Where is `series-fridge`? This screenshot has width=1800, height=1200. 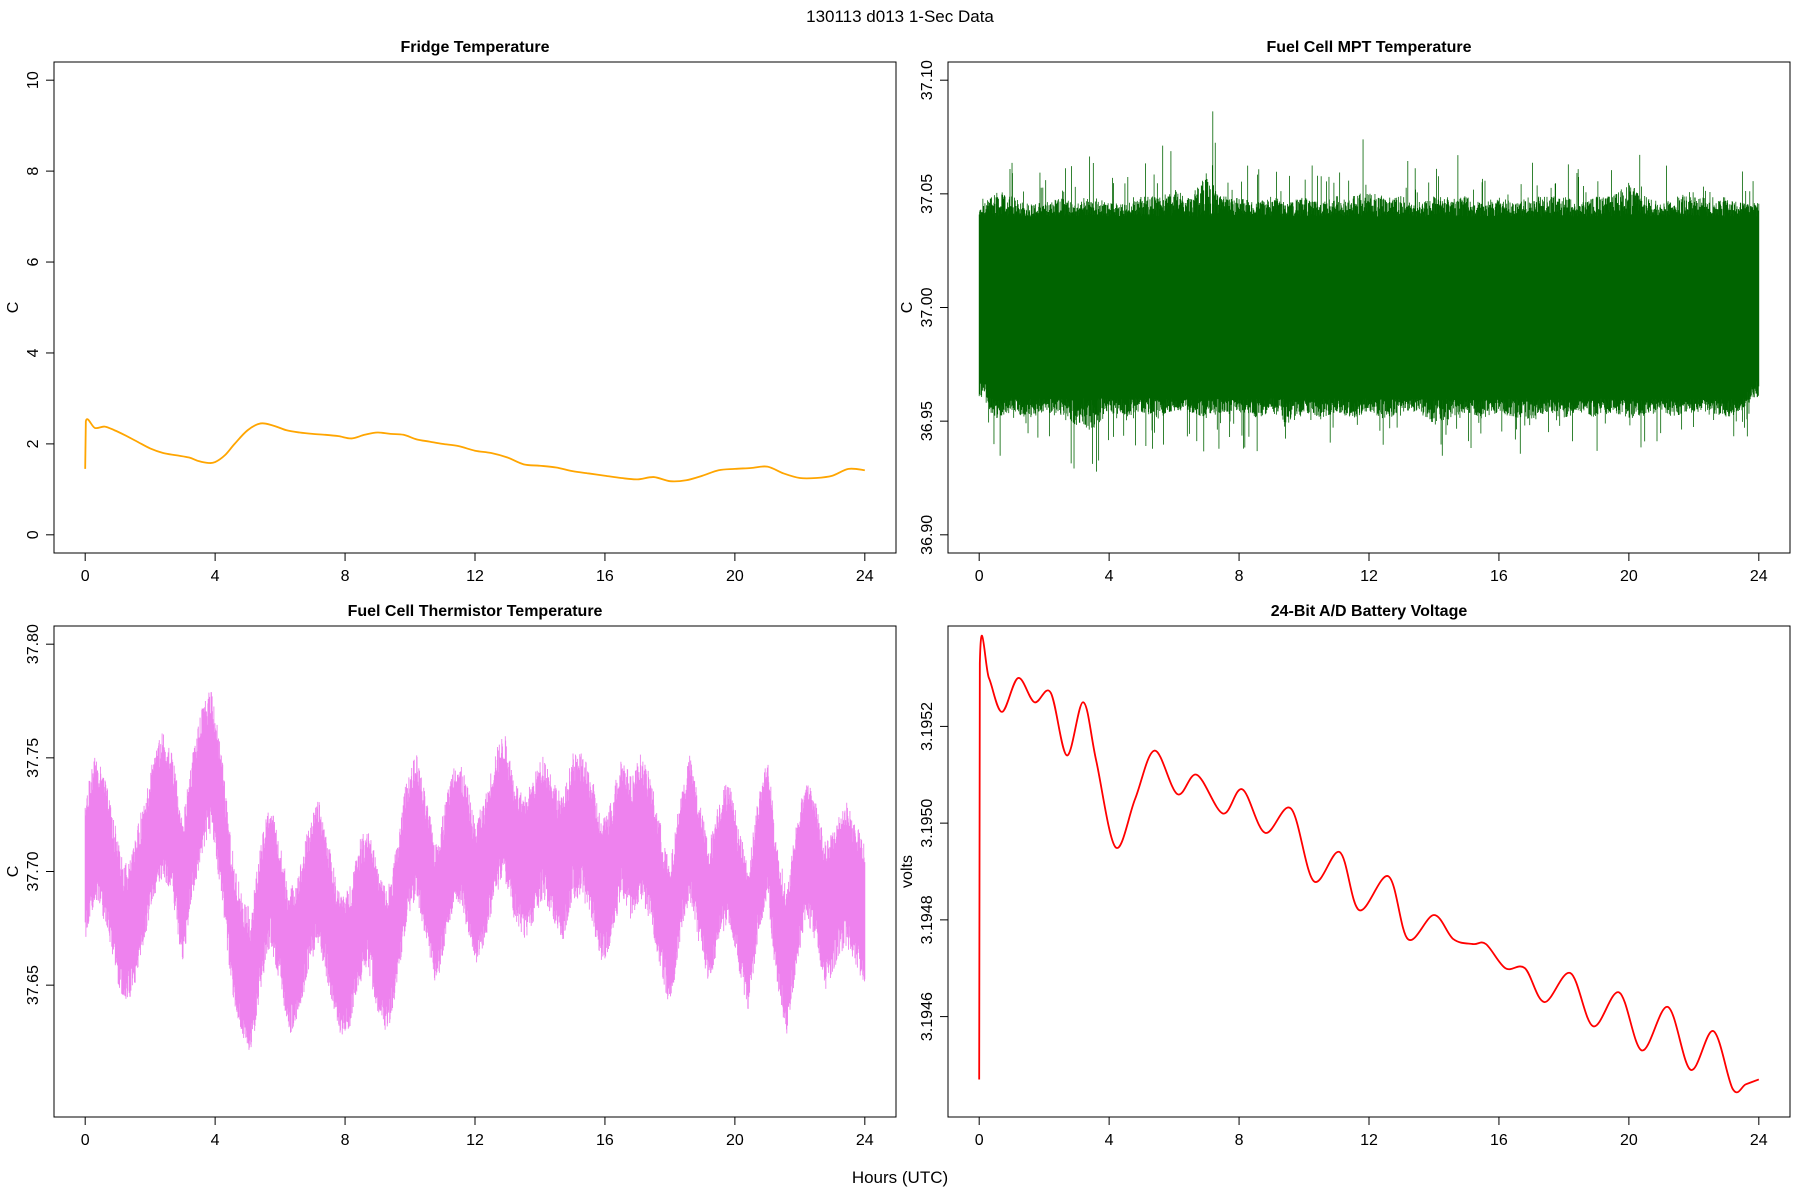 series-fridge is located at coordinates (474, 450).